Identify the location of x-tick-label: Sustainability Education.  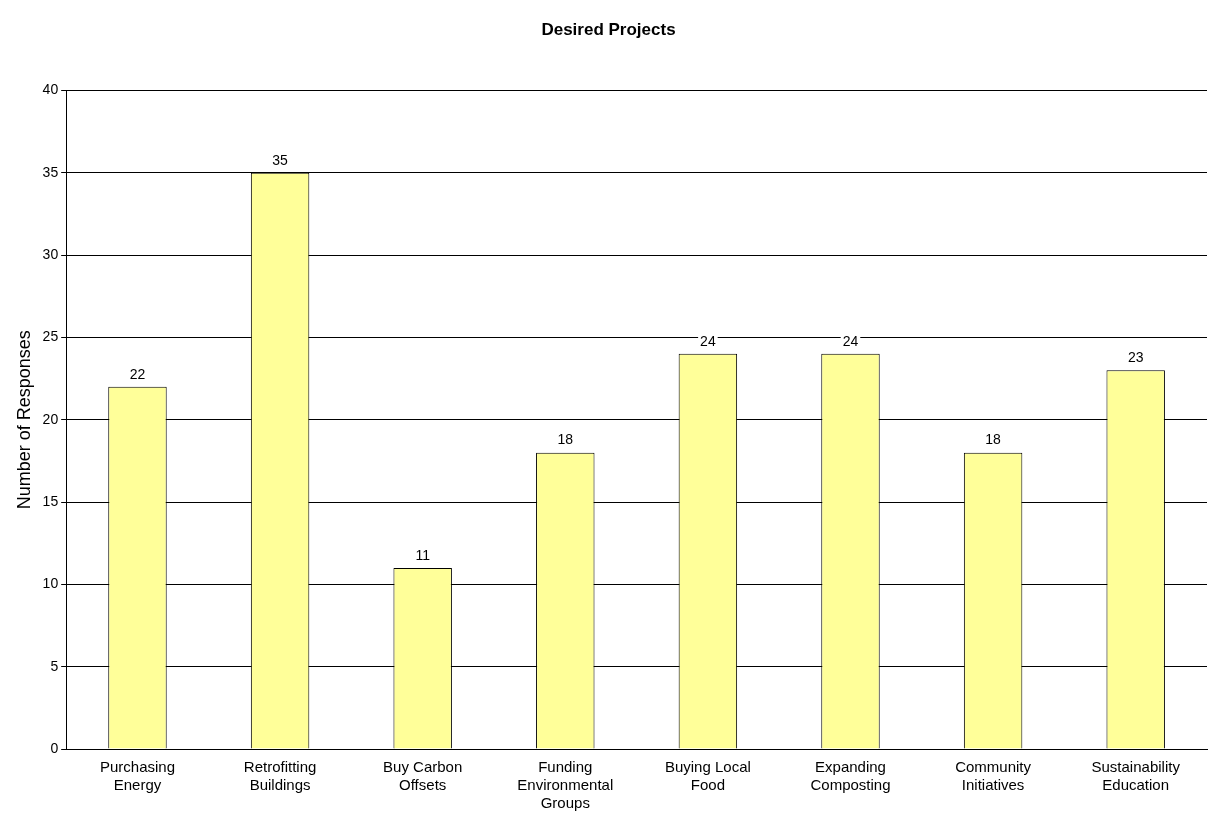
(1136, 776).